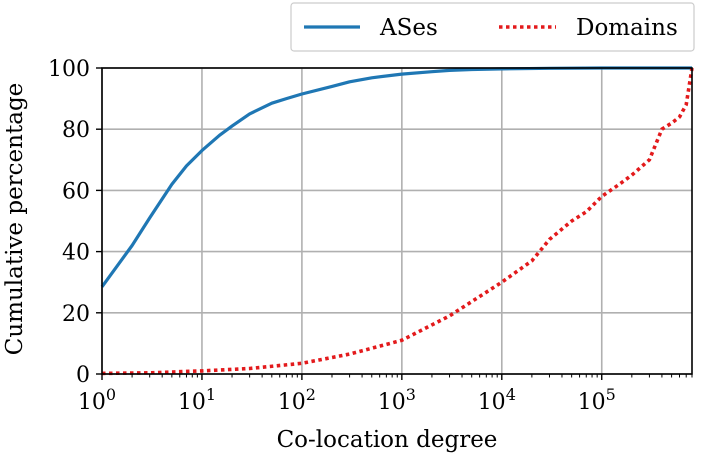 Image resolution: width=707 pixels, height=459 pixels. Describe the element at coordinates (76, 314) in the screenshot. I see `y-tick-label: 20` at that location.